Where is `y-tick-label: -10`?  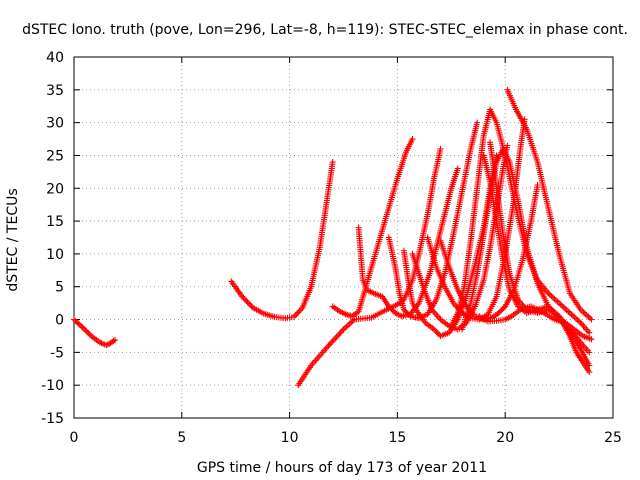
y-tick-label: -10 is located at coordinates (52, 386).